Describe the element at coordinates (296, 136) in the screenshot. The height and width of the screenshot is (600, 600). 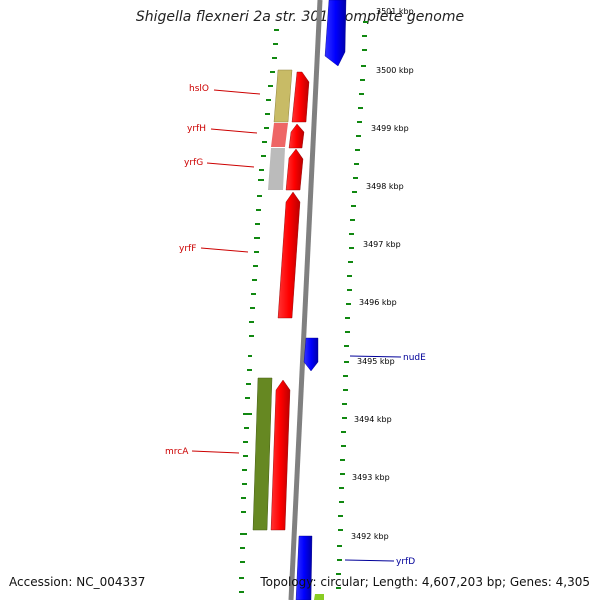
I see `gene-arrow-yrfH` at that location.